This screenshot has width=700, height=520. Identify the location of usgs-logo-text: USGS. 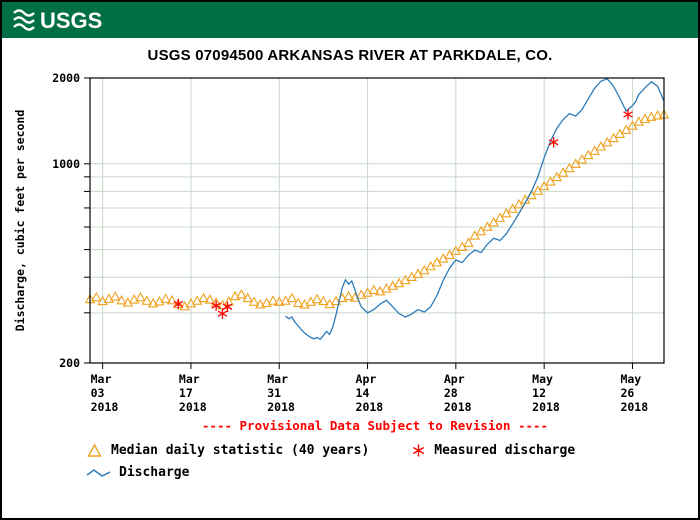
(71, 20).